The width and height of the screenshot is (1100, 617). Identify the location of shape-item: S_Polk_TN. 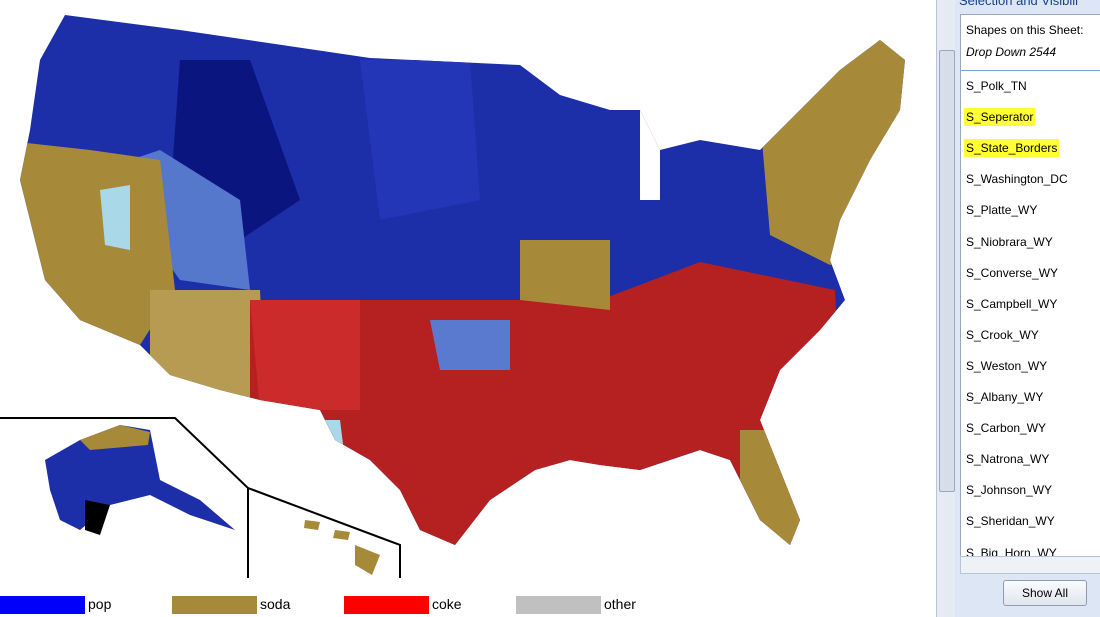
(996, 86).